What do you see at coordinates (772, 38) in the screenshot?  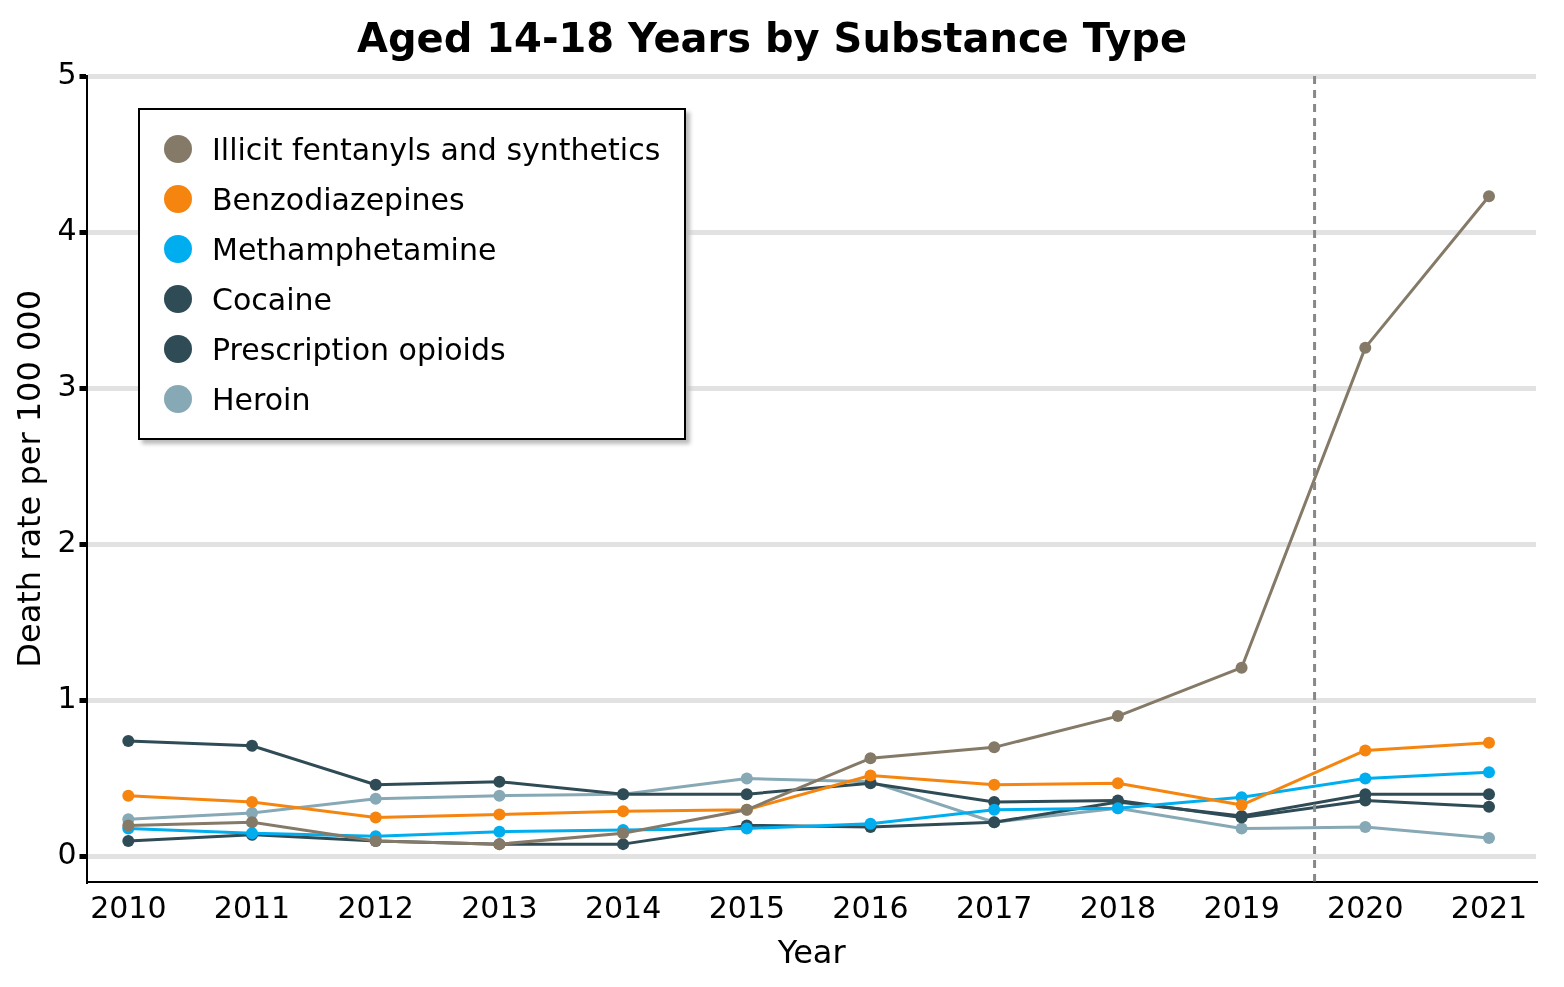 I see `chart-title: Aged 14-18 Years by Substance Type` at bounding box center [772, 38].